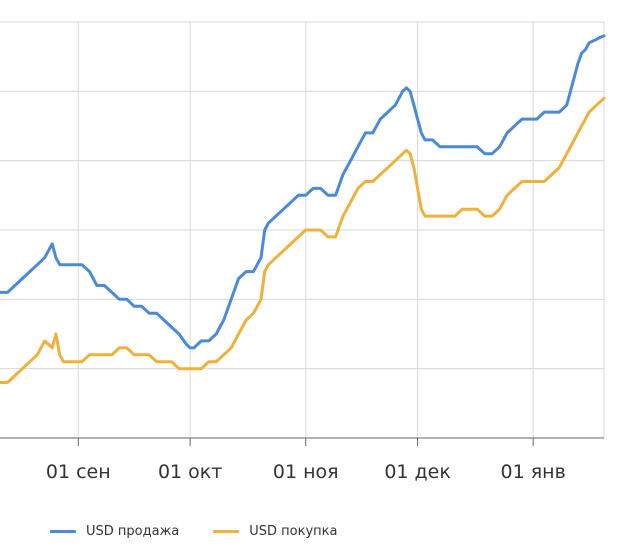 This screenshot has height=555, width=630. What do you see at coordinates (133, 531) in the screenshot?
I see `legend-label-sell: USD продажа` at bounding box center [133, 531].